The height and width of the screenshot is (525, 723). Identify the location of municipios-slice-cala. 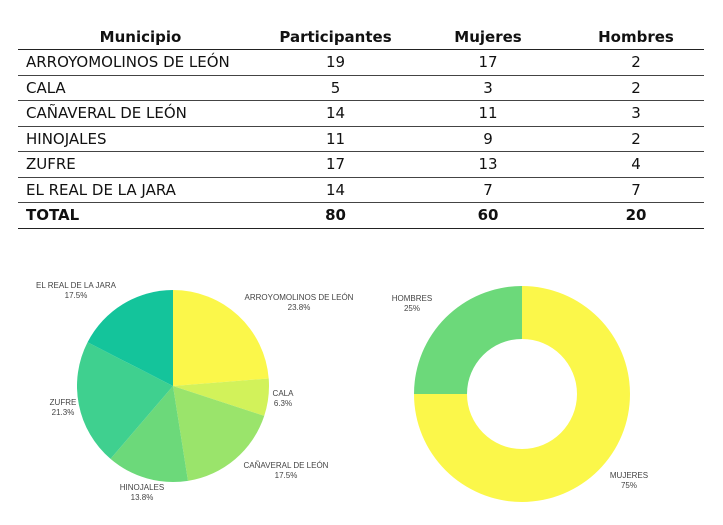
(221, 397).